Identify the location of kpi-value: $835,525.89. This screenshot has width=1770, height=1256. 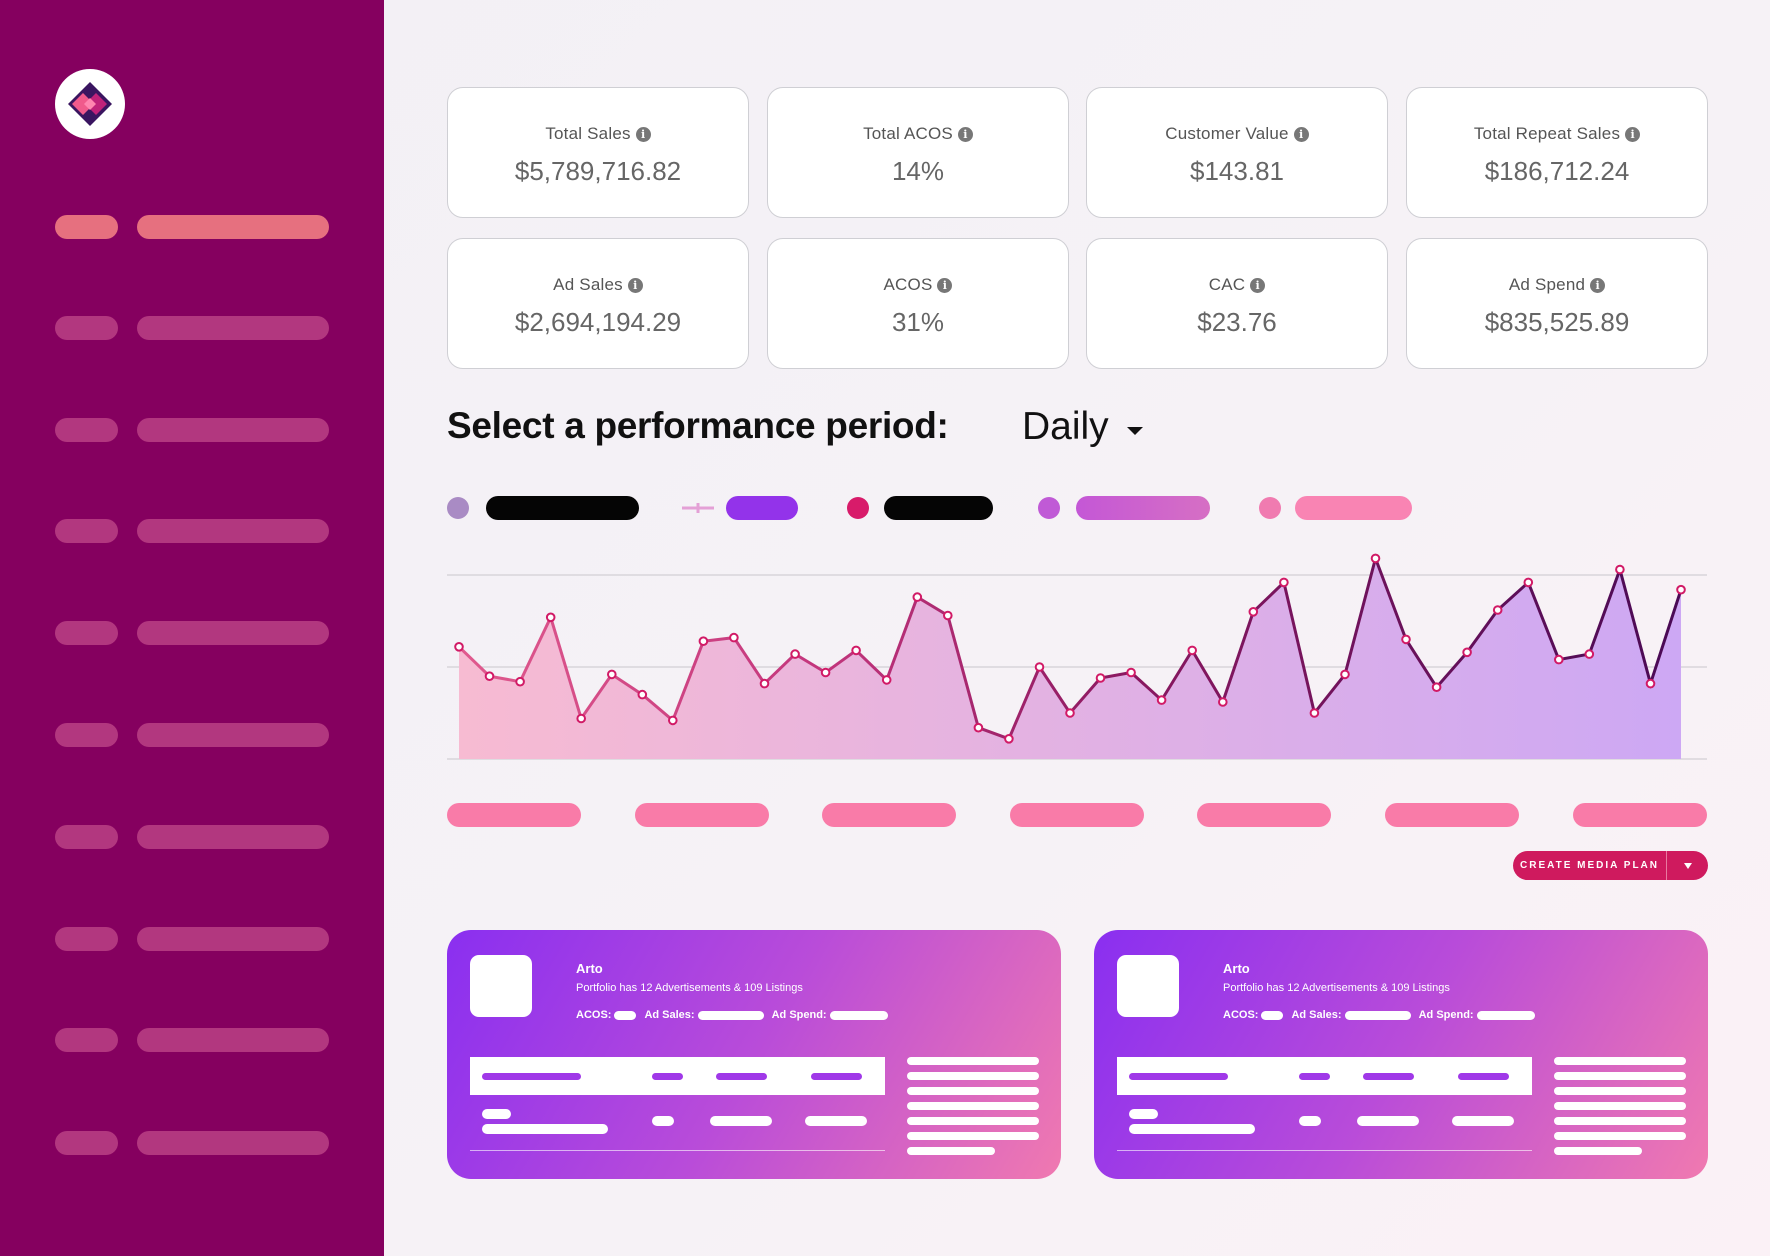
(1557, 322).